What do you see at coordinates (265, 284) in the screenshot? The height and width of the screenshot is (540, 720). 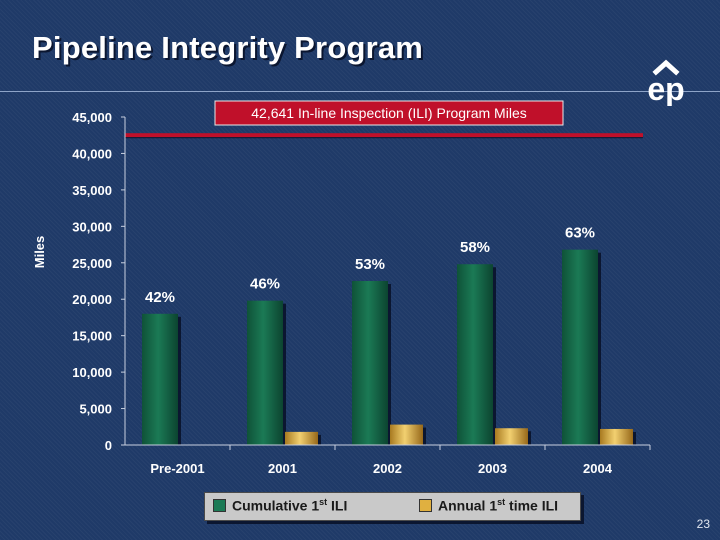 I see `data-label: 46%` at bounding box center [265, 284].